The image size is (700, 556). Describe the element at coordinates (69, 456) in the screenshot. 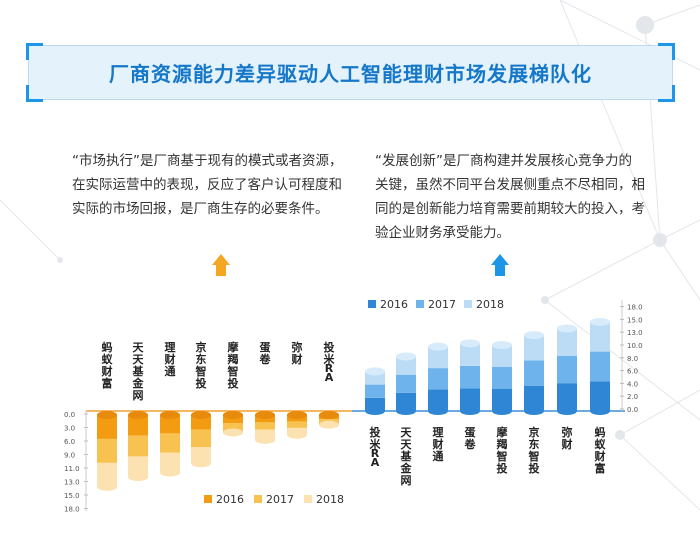

I see `y-tick-label: 9.0` at that location.